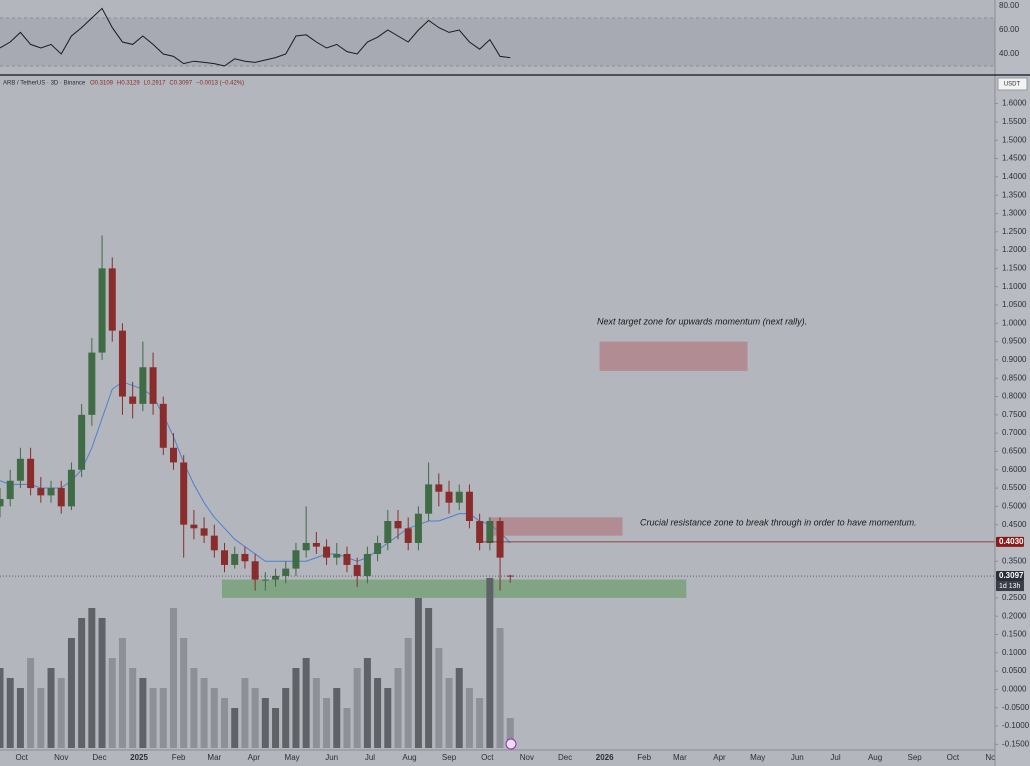 The height and width of the screenshot is (766, 1030). I want to click on countdown: 1d 13h, so click(1010, 586).